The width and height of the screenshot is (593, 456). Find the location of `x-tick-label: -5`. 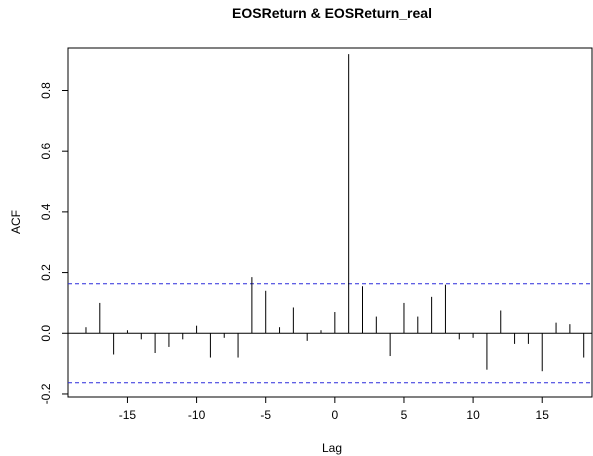

x-tick-label: -5 is located at coordinates (265, 415).